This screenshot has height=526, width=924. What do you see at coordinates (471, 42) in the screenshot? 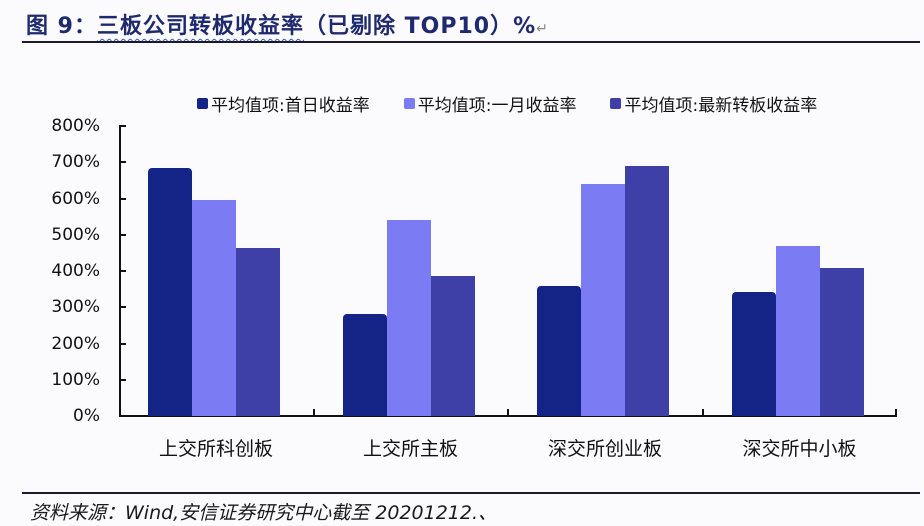
I see `title-divider` at bounding box center [471, 42].